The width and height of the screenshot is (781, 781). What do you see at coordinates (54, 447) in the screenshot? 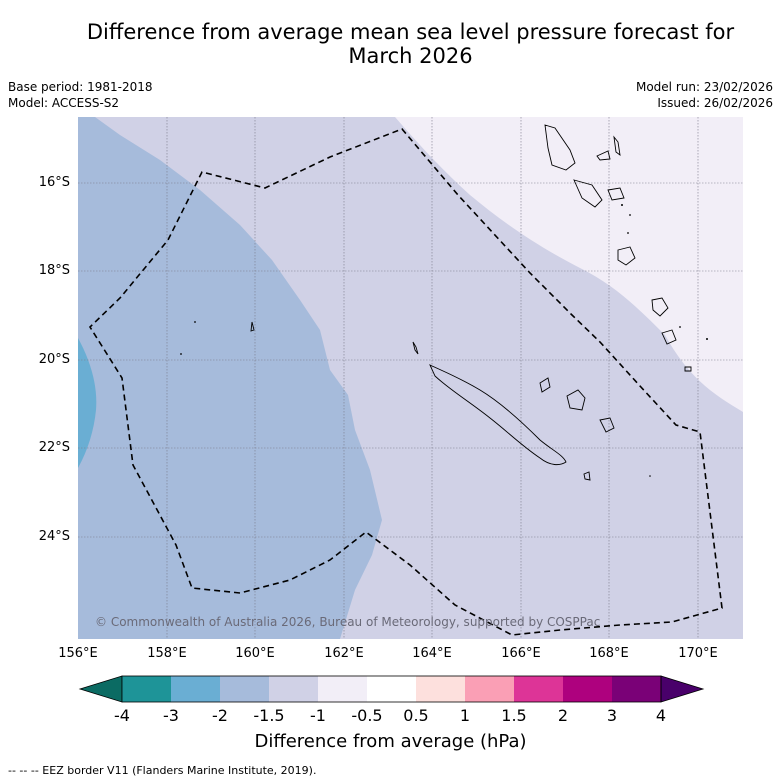
I see `lat-label-22s: 22°S` at bounding box center [54, 447].